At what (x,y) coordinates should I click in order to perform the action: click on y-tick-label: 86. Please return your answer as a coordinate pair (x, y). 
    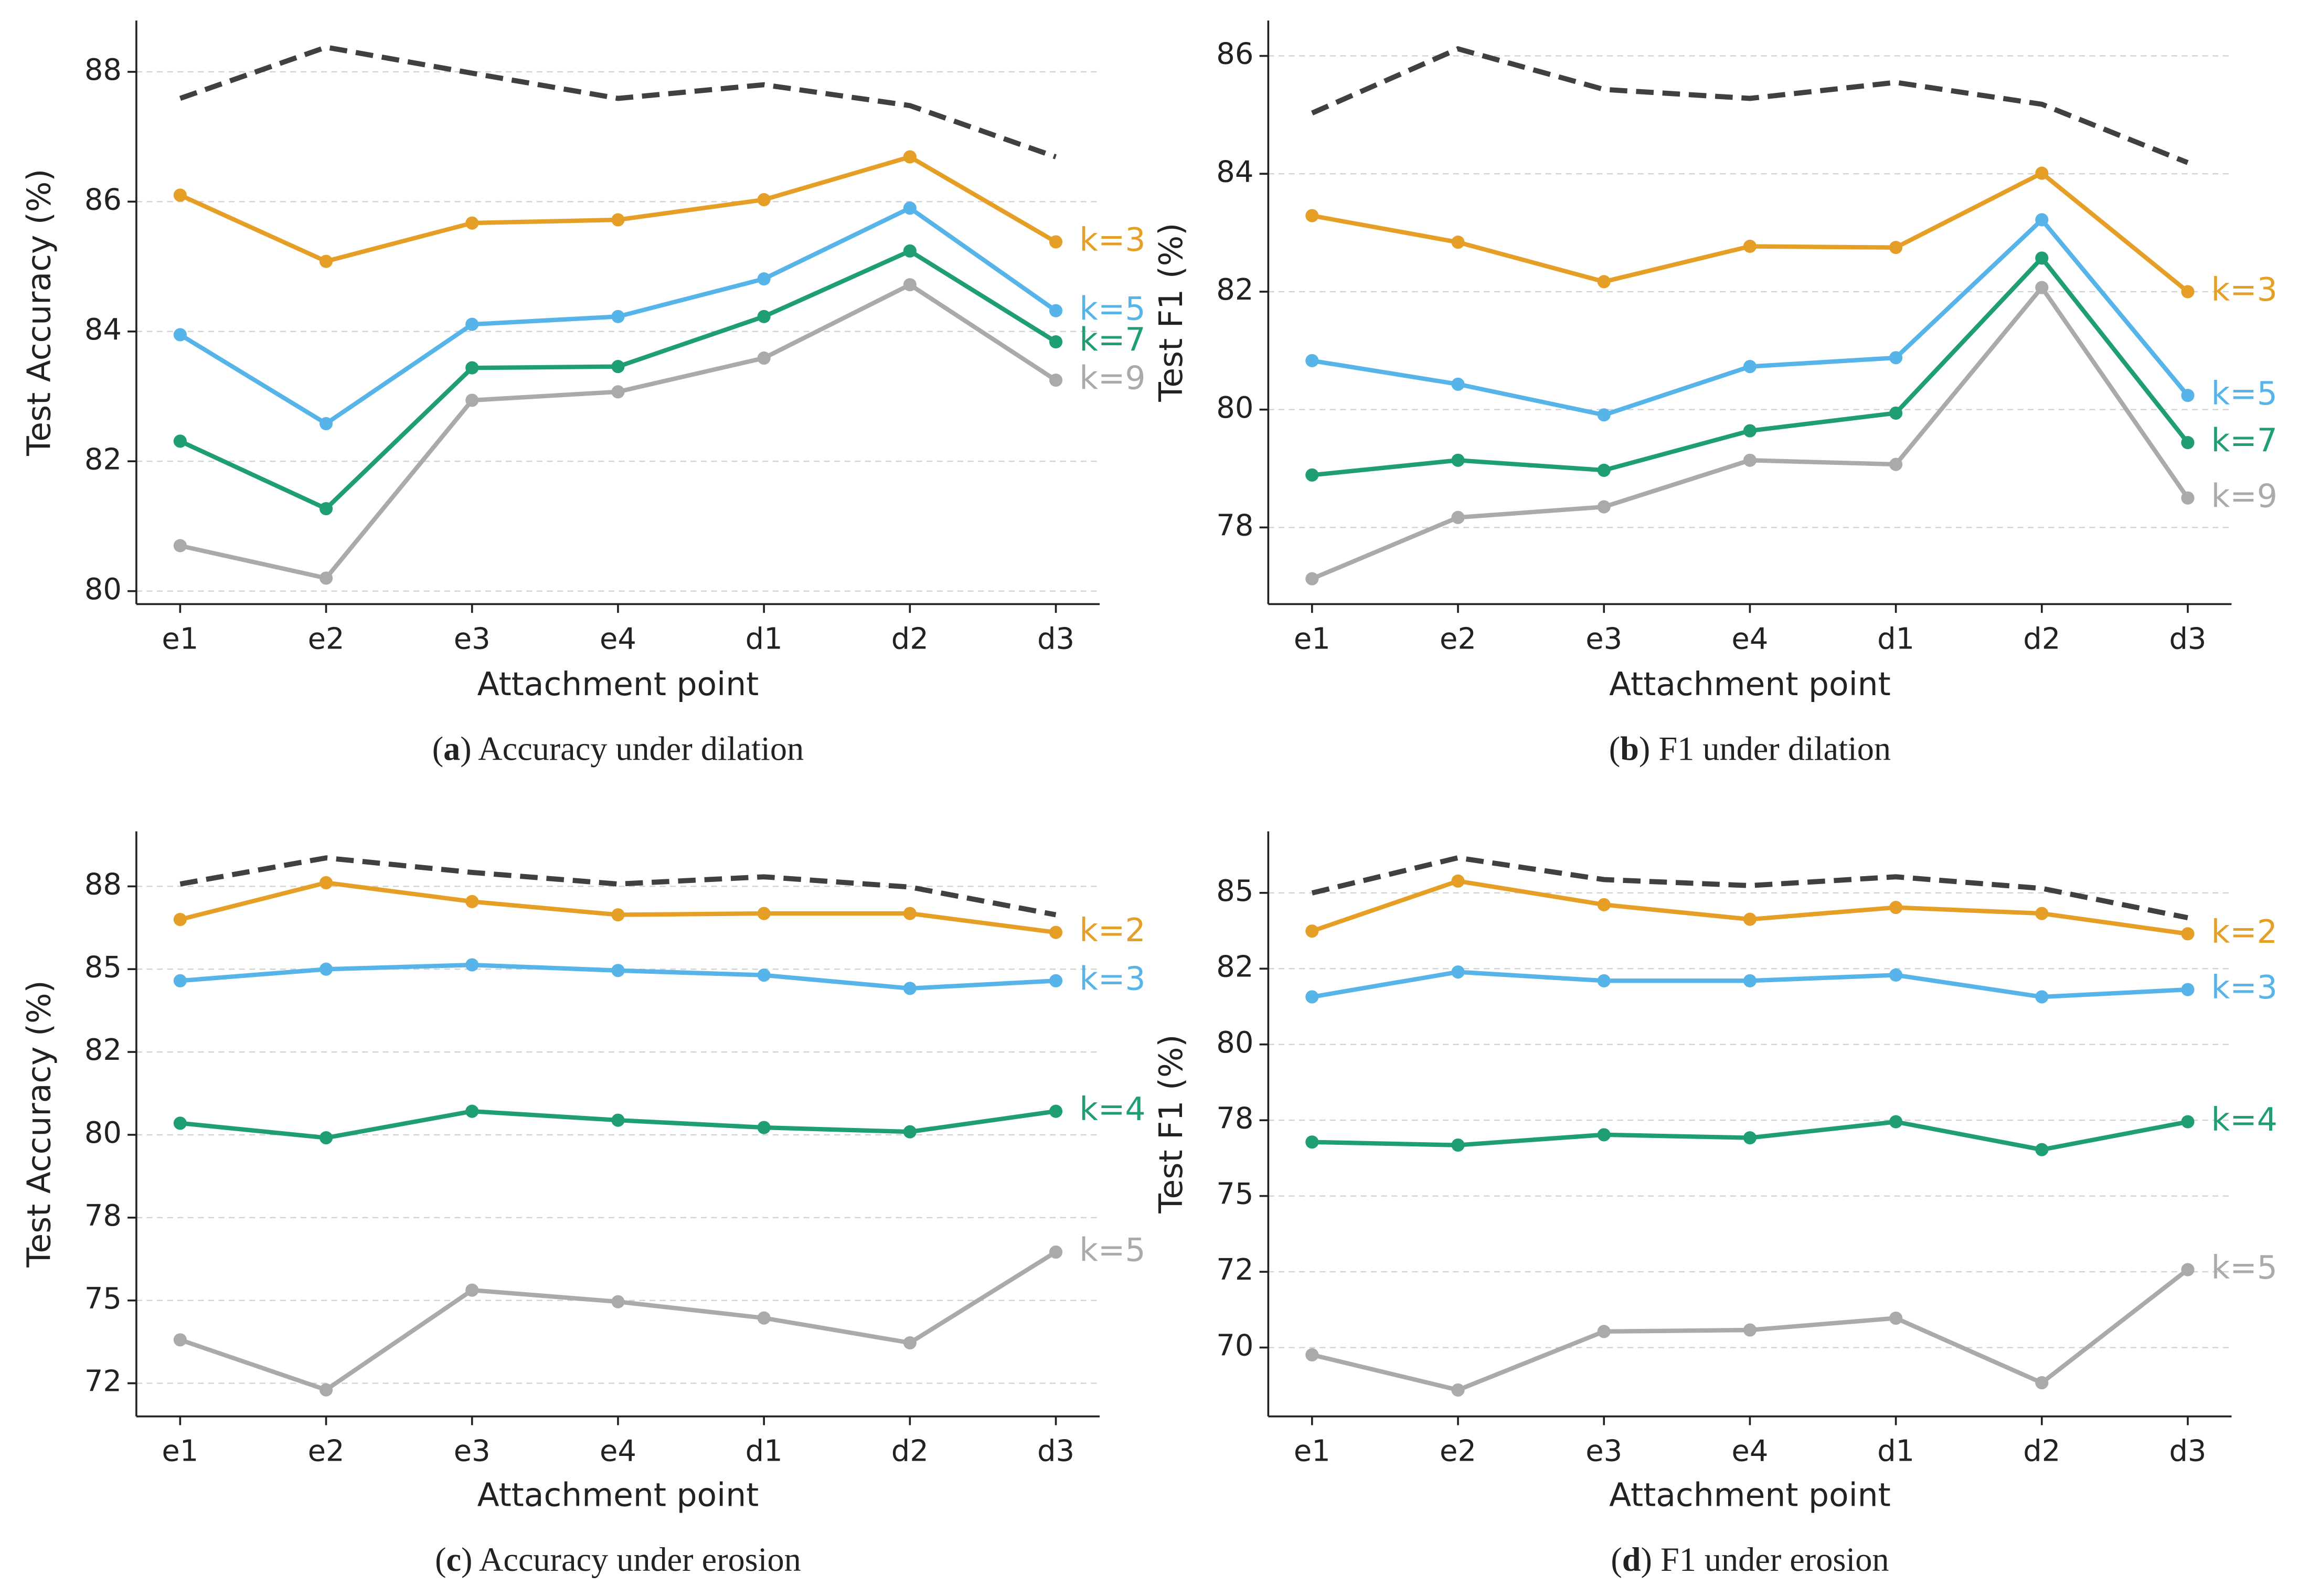
    Looking at the image, I should click on (103, 200).